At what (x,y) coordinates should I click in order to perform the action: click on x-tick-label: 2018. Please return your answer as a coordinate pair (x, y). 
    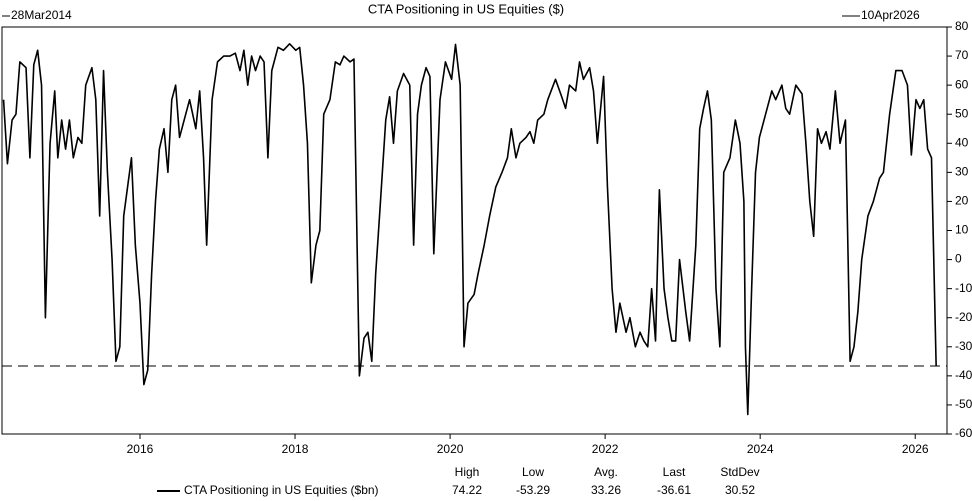
    Looking at the image, I should click on (295, 449).